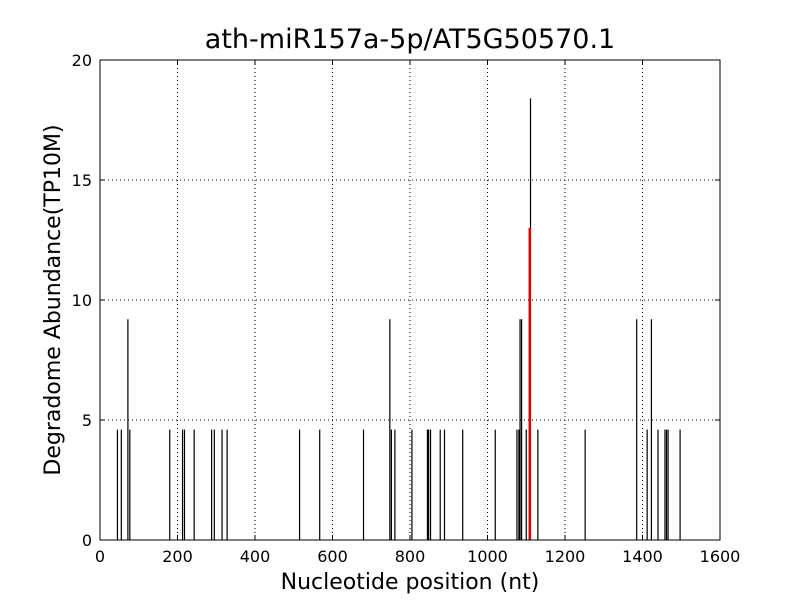 Image resolution: width=800 pixels, height=600 pixels. What do you see at coordinates (87, 420) in the screenshot?
I see `y-tick-label: 5` at bounding box center [87, 420].